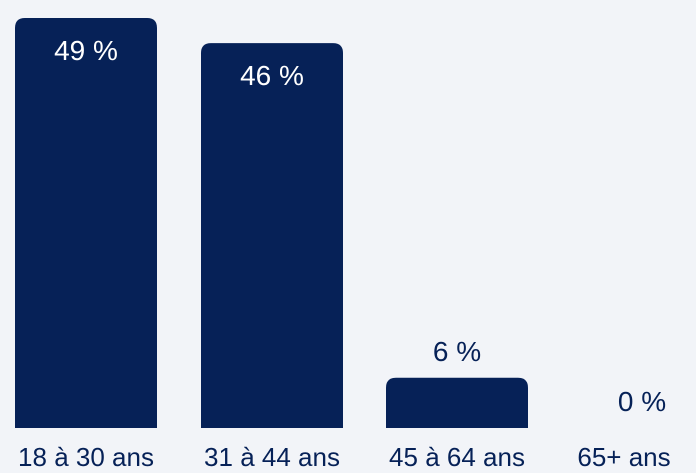 This screenshot has height=473, width=696. Describe the element at coordinates (457, 457) in the screenshot. I see `category-label-3: 45 à 64 ans` at that location.